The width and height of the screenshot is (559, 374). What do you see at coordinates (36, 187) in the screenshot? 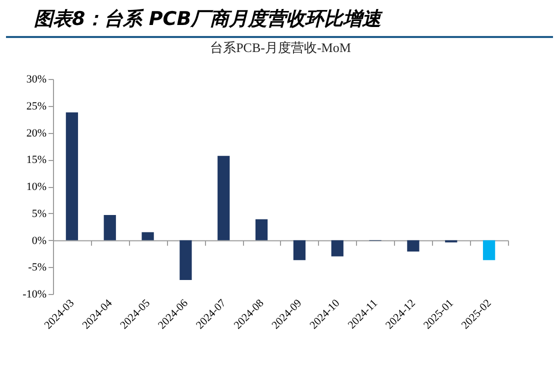
I see `y-tick-label: 10%` at bounding box center [36, 187].